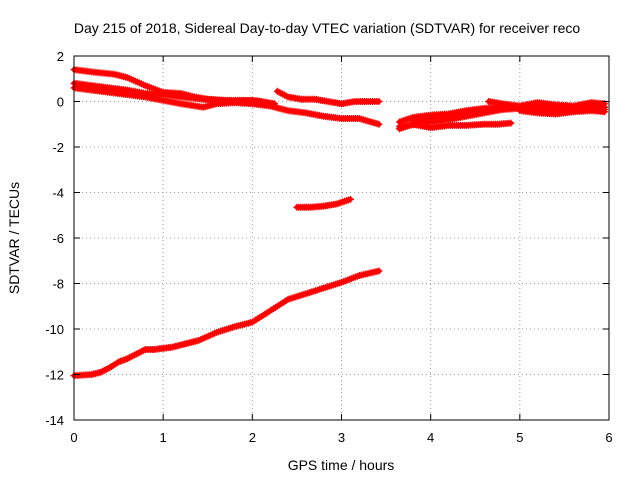 Image resolution: width=640 pixels, height=480 pixels. Describe the element at coordinates (60, 56) in the screenshot. I see `y-tick-label: 2` at that location.